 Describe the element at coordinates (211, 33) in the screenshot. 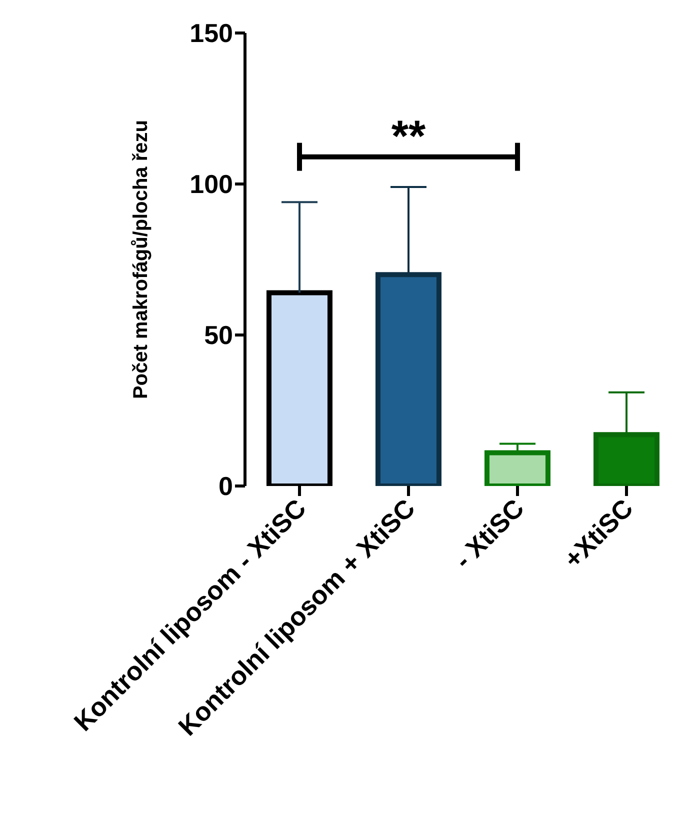

I see `y-tick-label: 150` at that location.